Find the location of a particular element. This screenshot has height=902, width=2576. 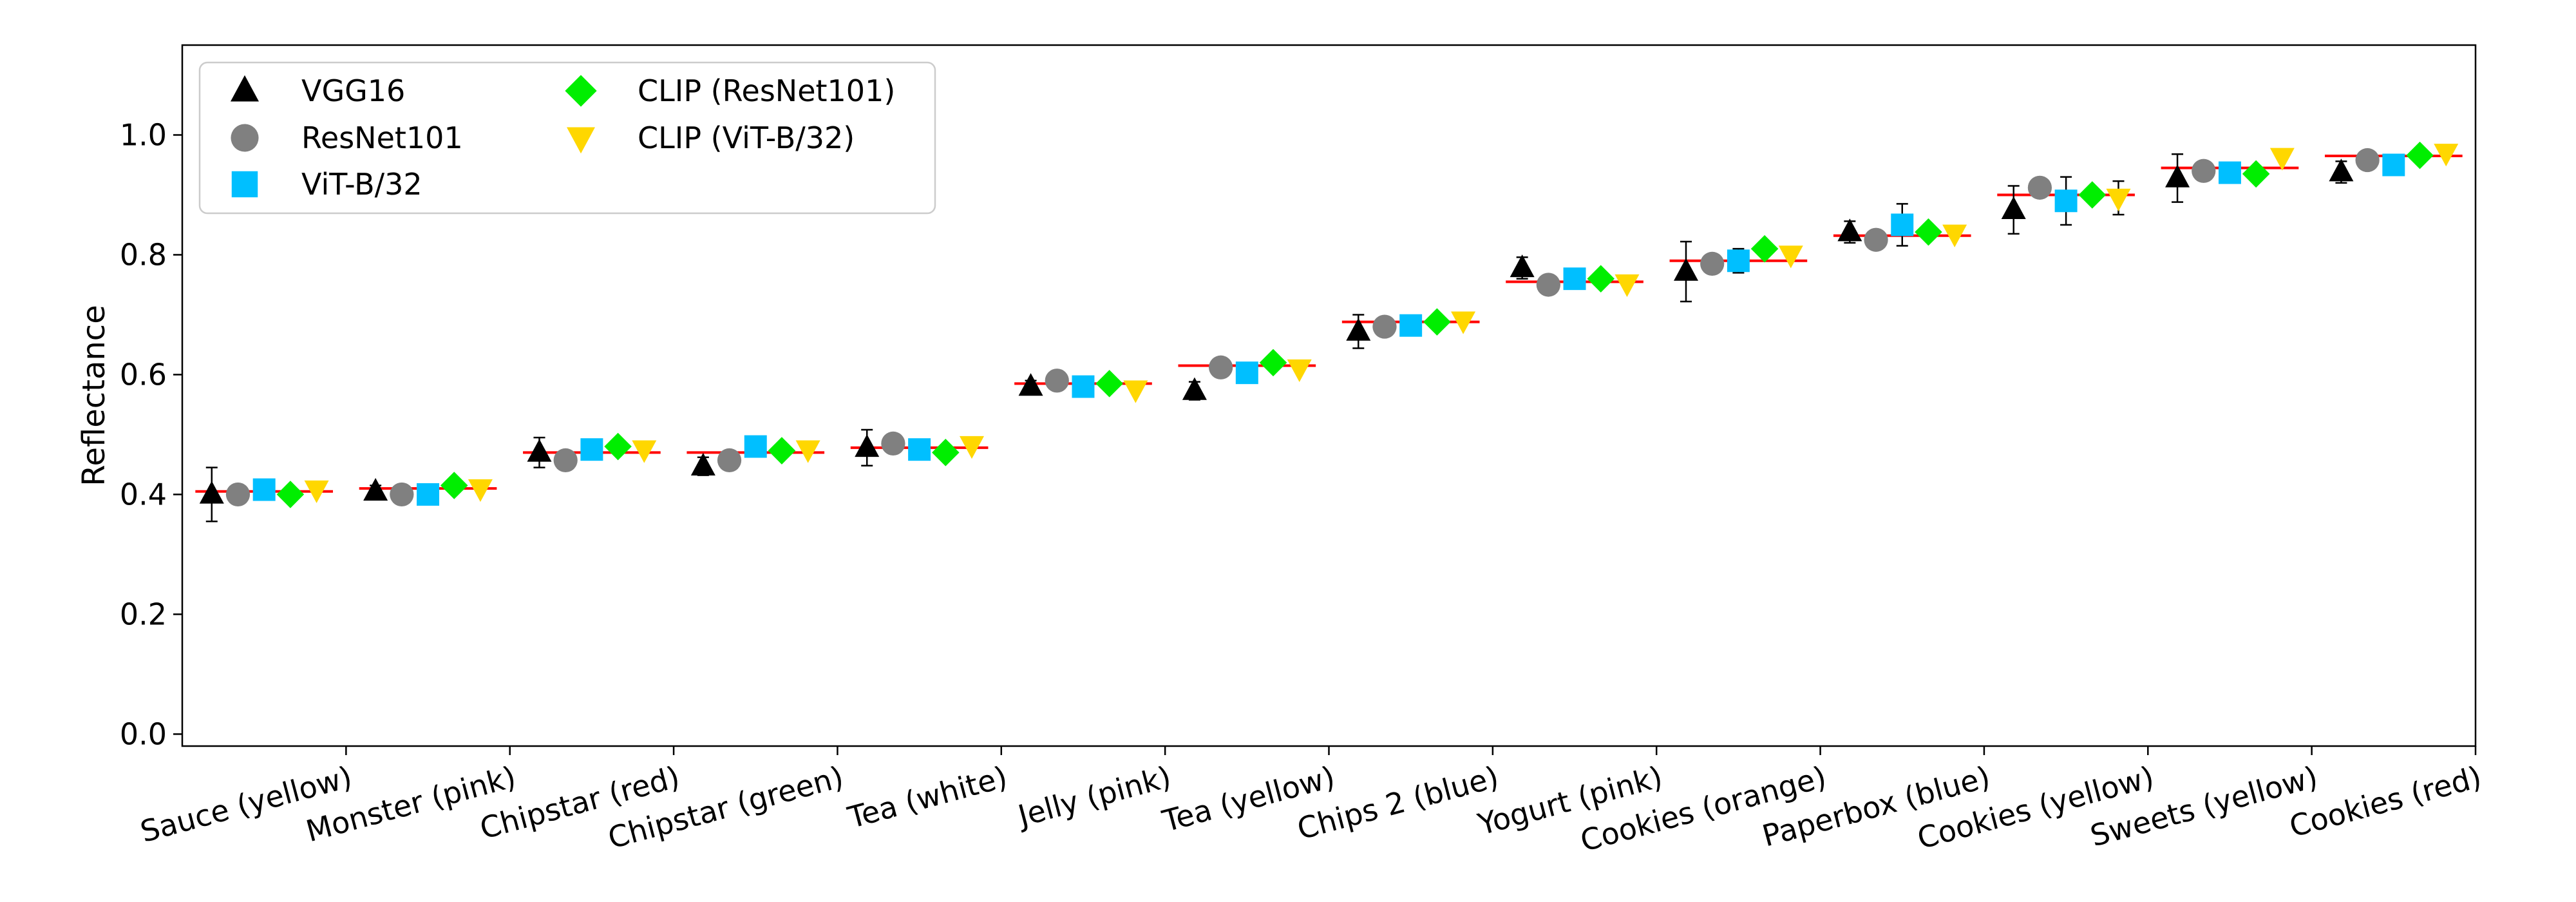

y-tick-label: 0.8 is located at coordinates (143, 254).